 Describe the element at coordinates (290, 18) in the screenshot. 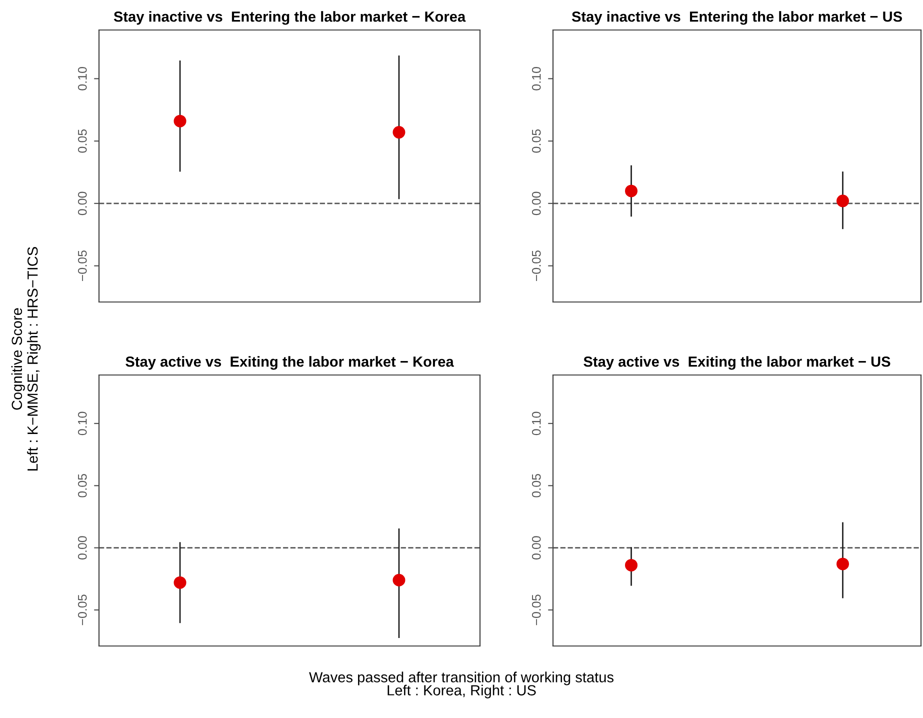

I see `chart-title: Stay inactive vs Entering the labor market − Korea` at that location.